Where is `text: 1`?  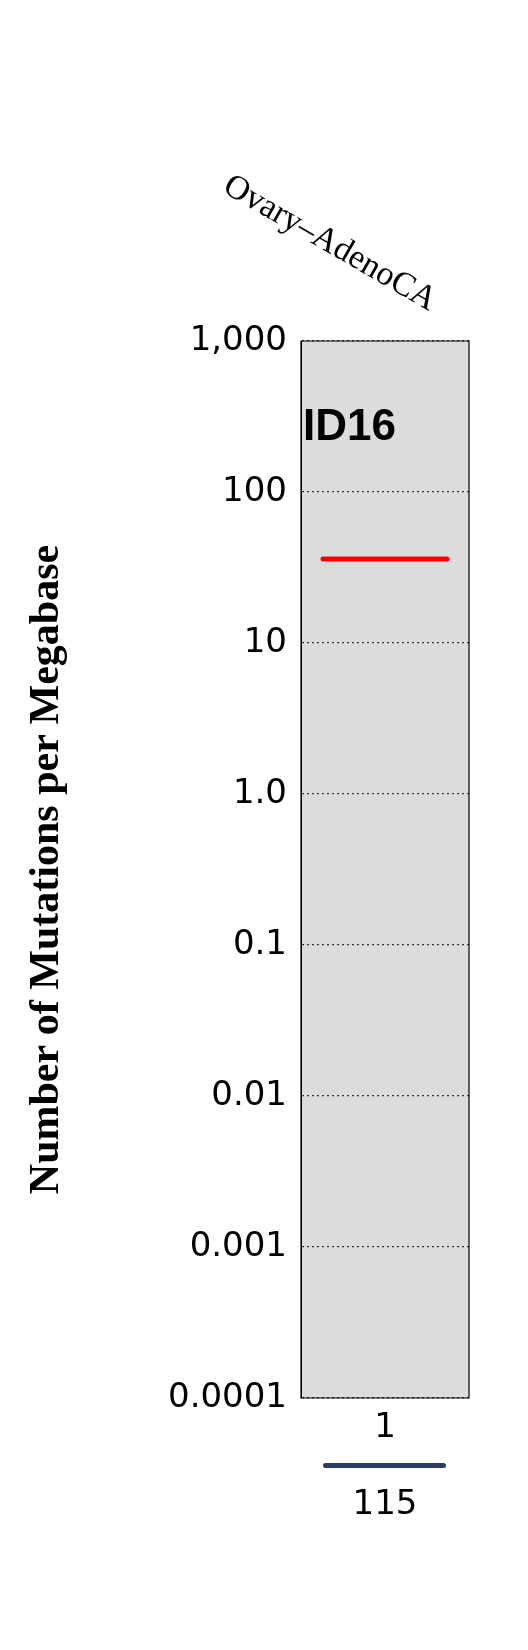 text: 1 is located at coordinates (385, 1424).